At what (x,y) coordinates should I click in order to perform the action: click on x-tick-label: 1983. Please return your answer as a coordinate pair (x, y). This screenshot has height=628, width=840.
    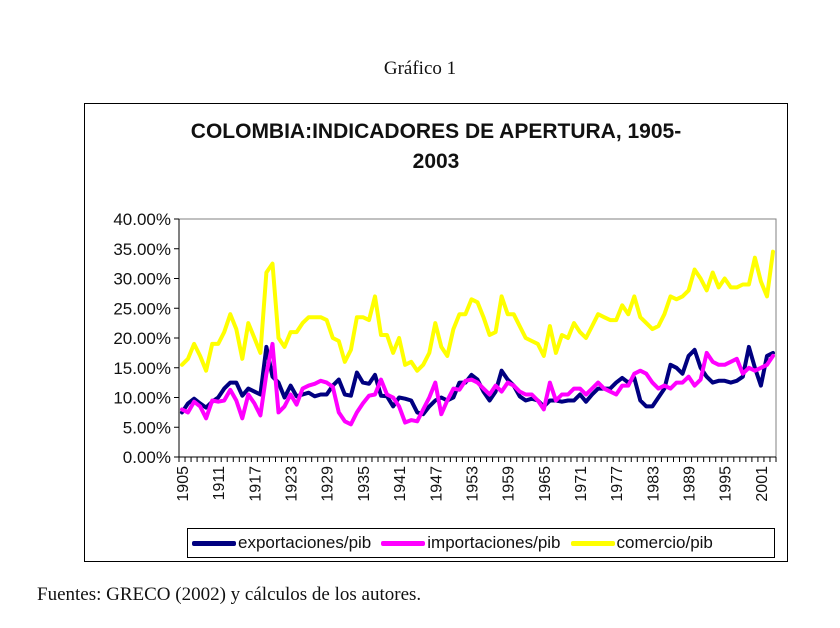
    Looking at the image, I should click on (653, 484).